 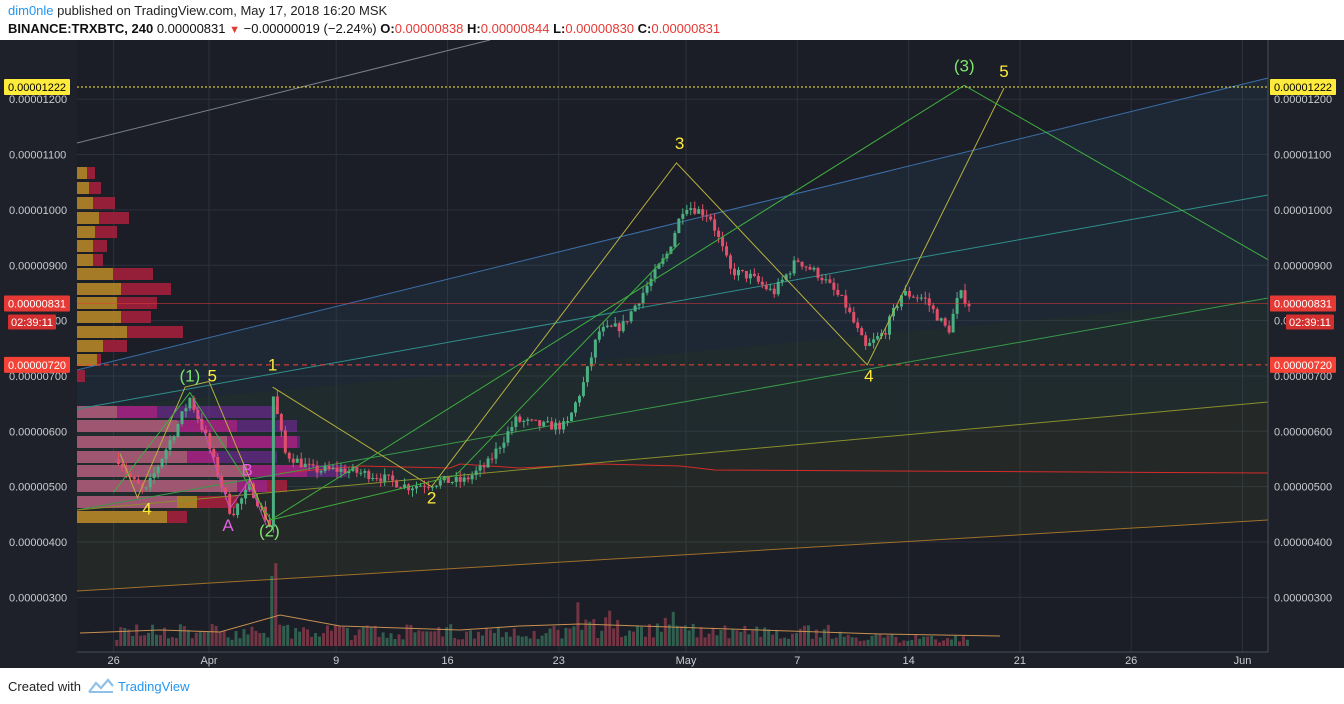 I want to click on y-tick-right-9: 0.00001200, so click(x=1303, y=100).